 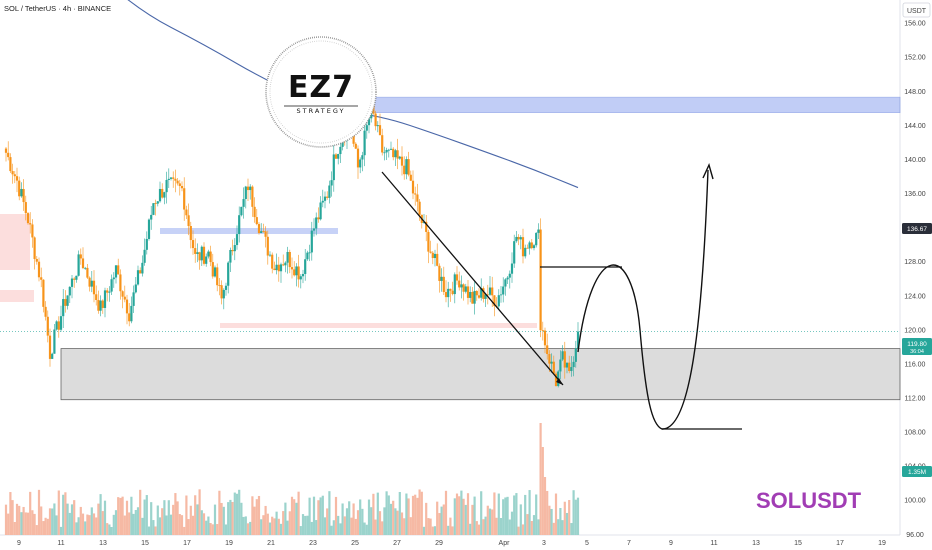 I want to click on time-tick-label: 25, so click(x=355, y=543).